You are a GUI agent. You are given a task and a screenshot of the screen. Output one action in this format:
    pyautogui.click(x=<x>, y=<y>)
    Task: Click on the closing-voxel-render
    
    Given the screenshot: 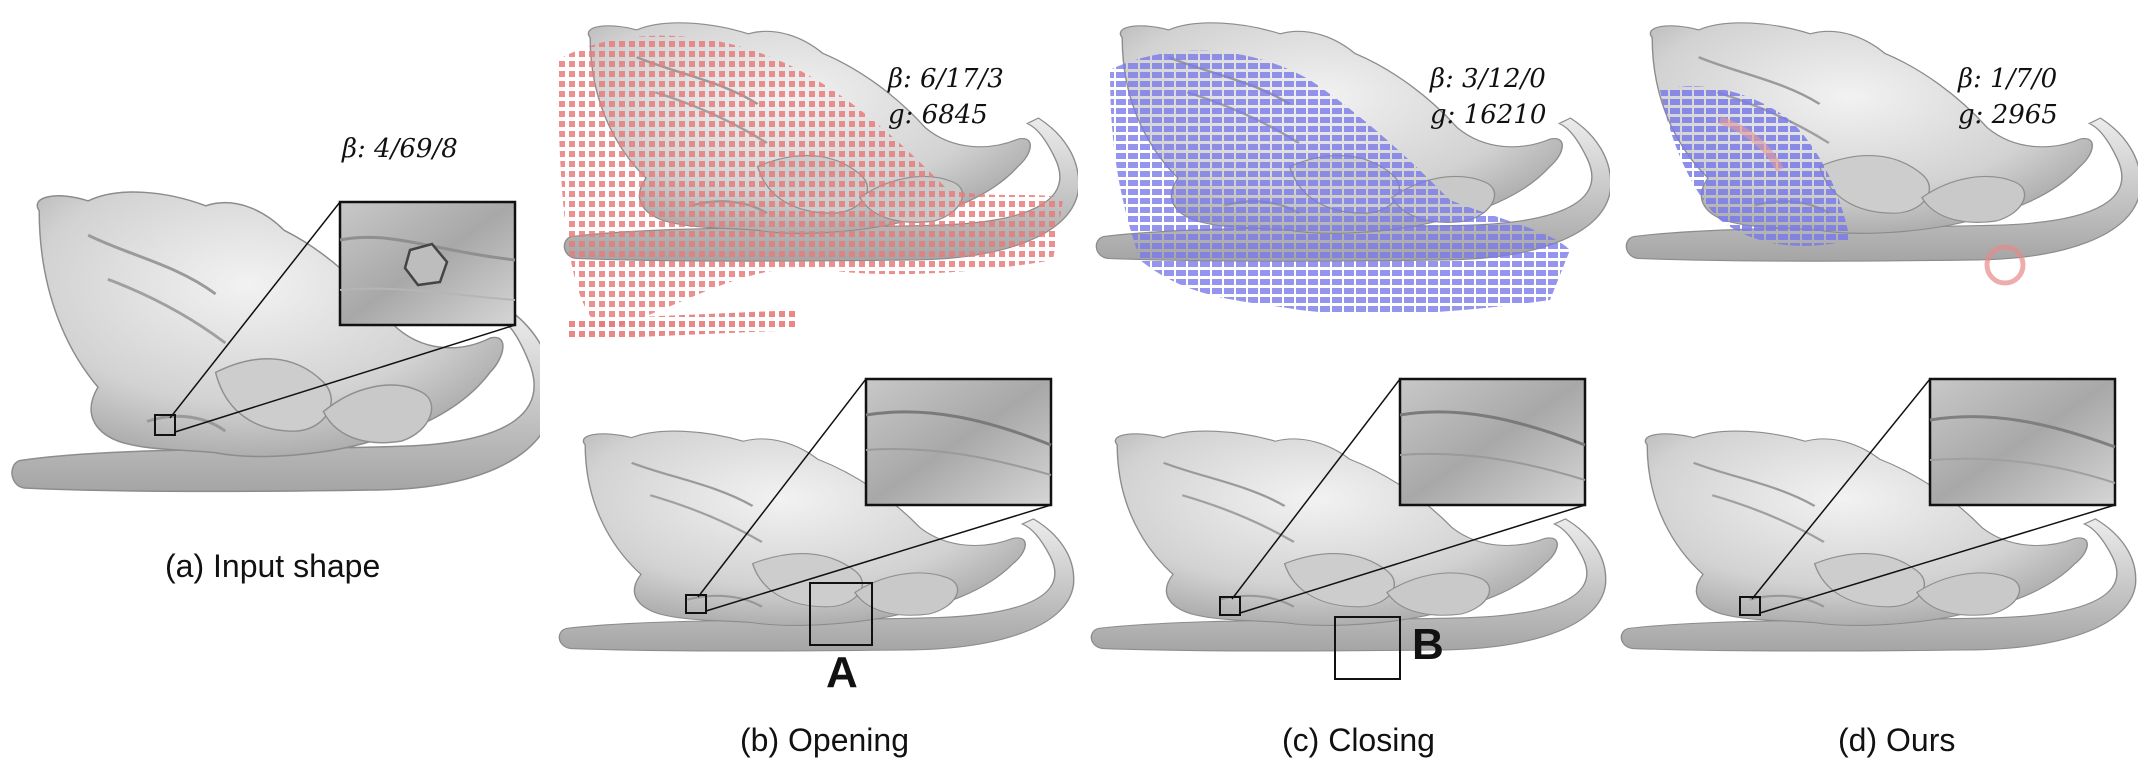 What is the action you would take?
    pyautogui.click(x=1352, y=168)
    